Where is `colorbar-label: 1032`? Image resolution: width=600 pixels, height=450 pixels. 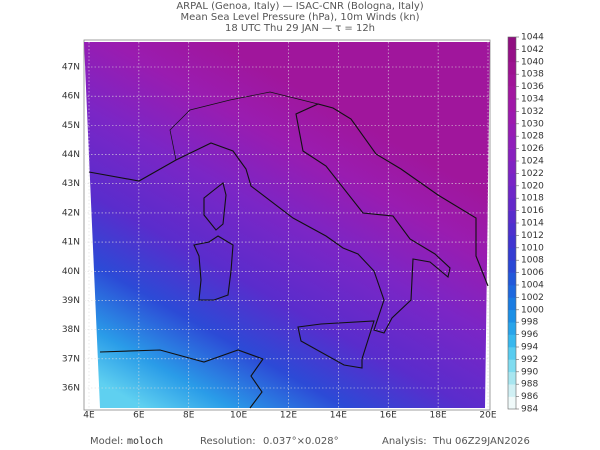
colorbar-label: 1032 is located at coordinates (532, 112).